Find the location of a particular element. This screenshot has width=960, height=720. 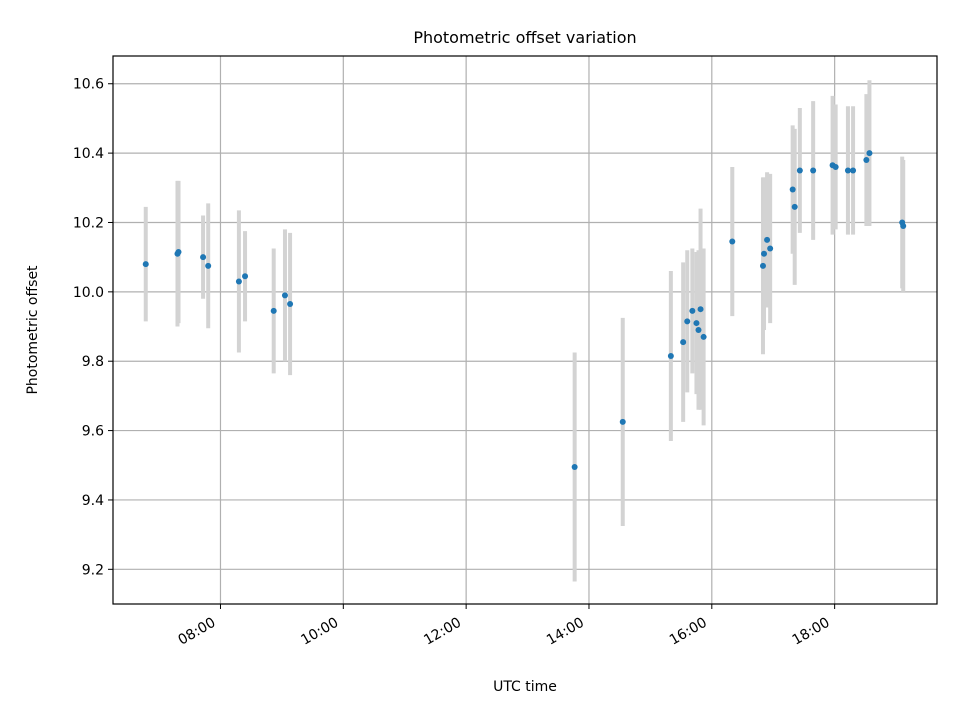

y-tick-label: 9.8 is located at coordinates (93, 362).